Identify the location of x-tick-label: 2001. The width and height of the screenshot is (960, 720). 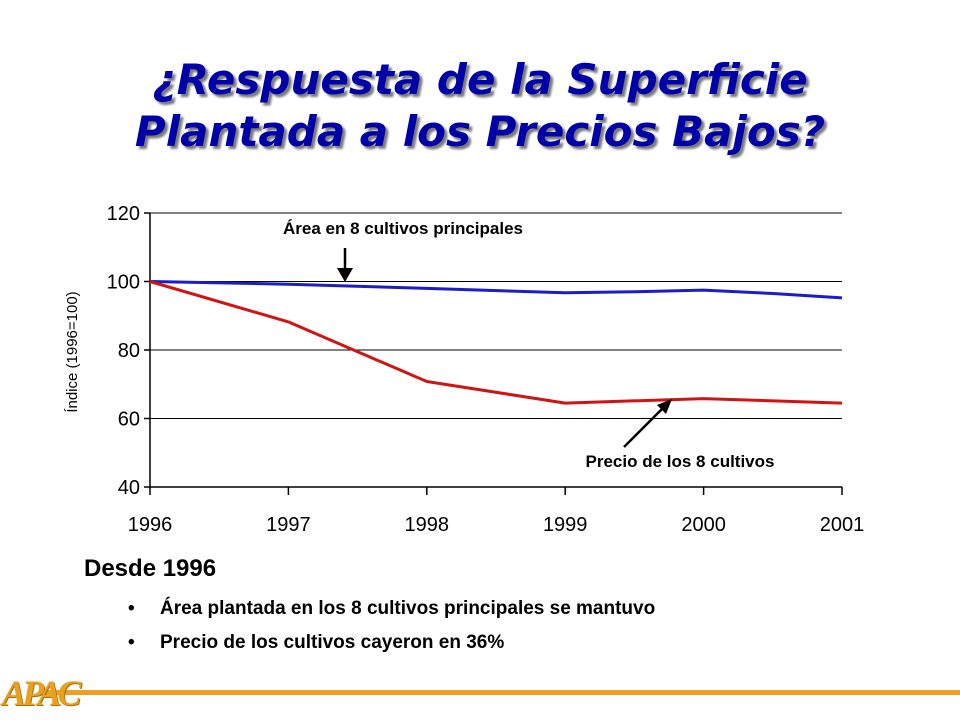
(842, 525).